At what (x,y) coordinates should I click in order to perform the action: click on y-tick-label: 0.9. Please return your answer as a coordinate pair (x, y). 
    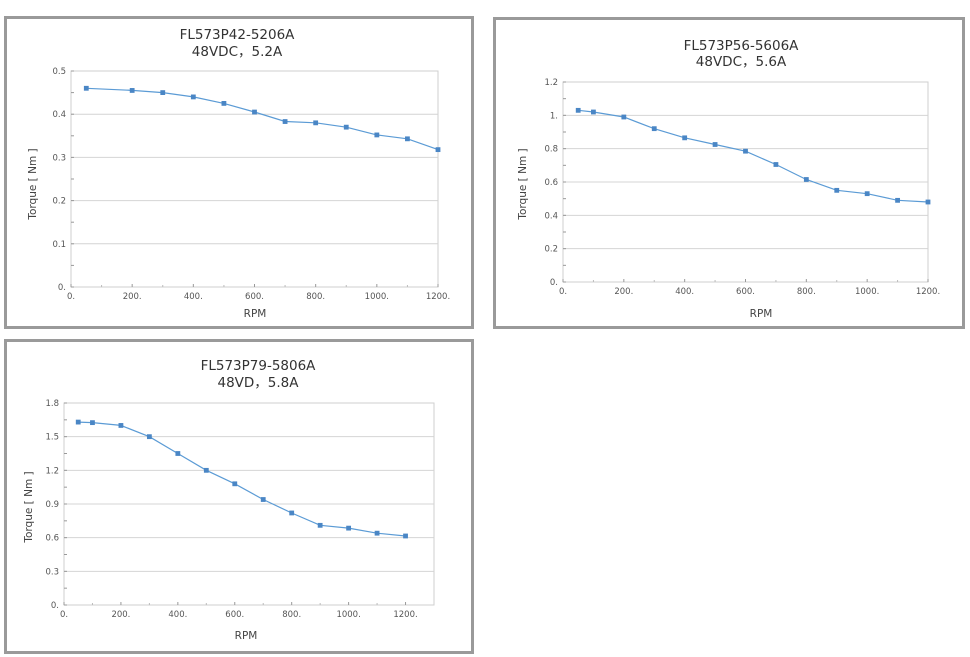
    Looking at the image, I should click on (52, 505).